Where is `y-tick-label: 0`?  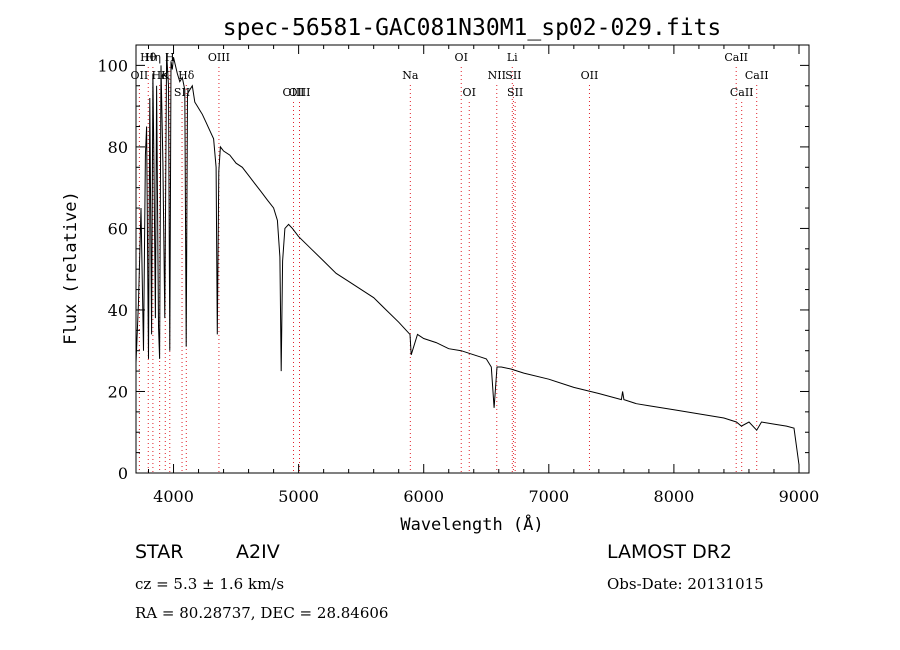
y-tick-label: 0 is located at coordinates (123, 473).